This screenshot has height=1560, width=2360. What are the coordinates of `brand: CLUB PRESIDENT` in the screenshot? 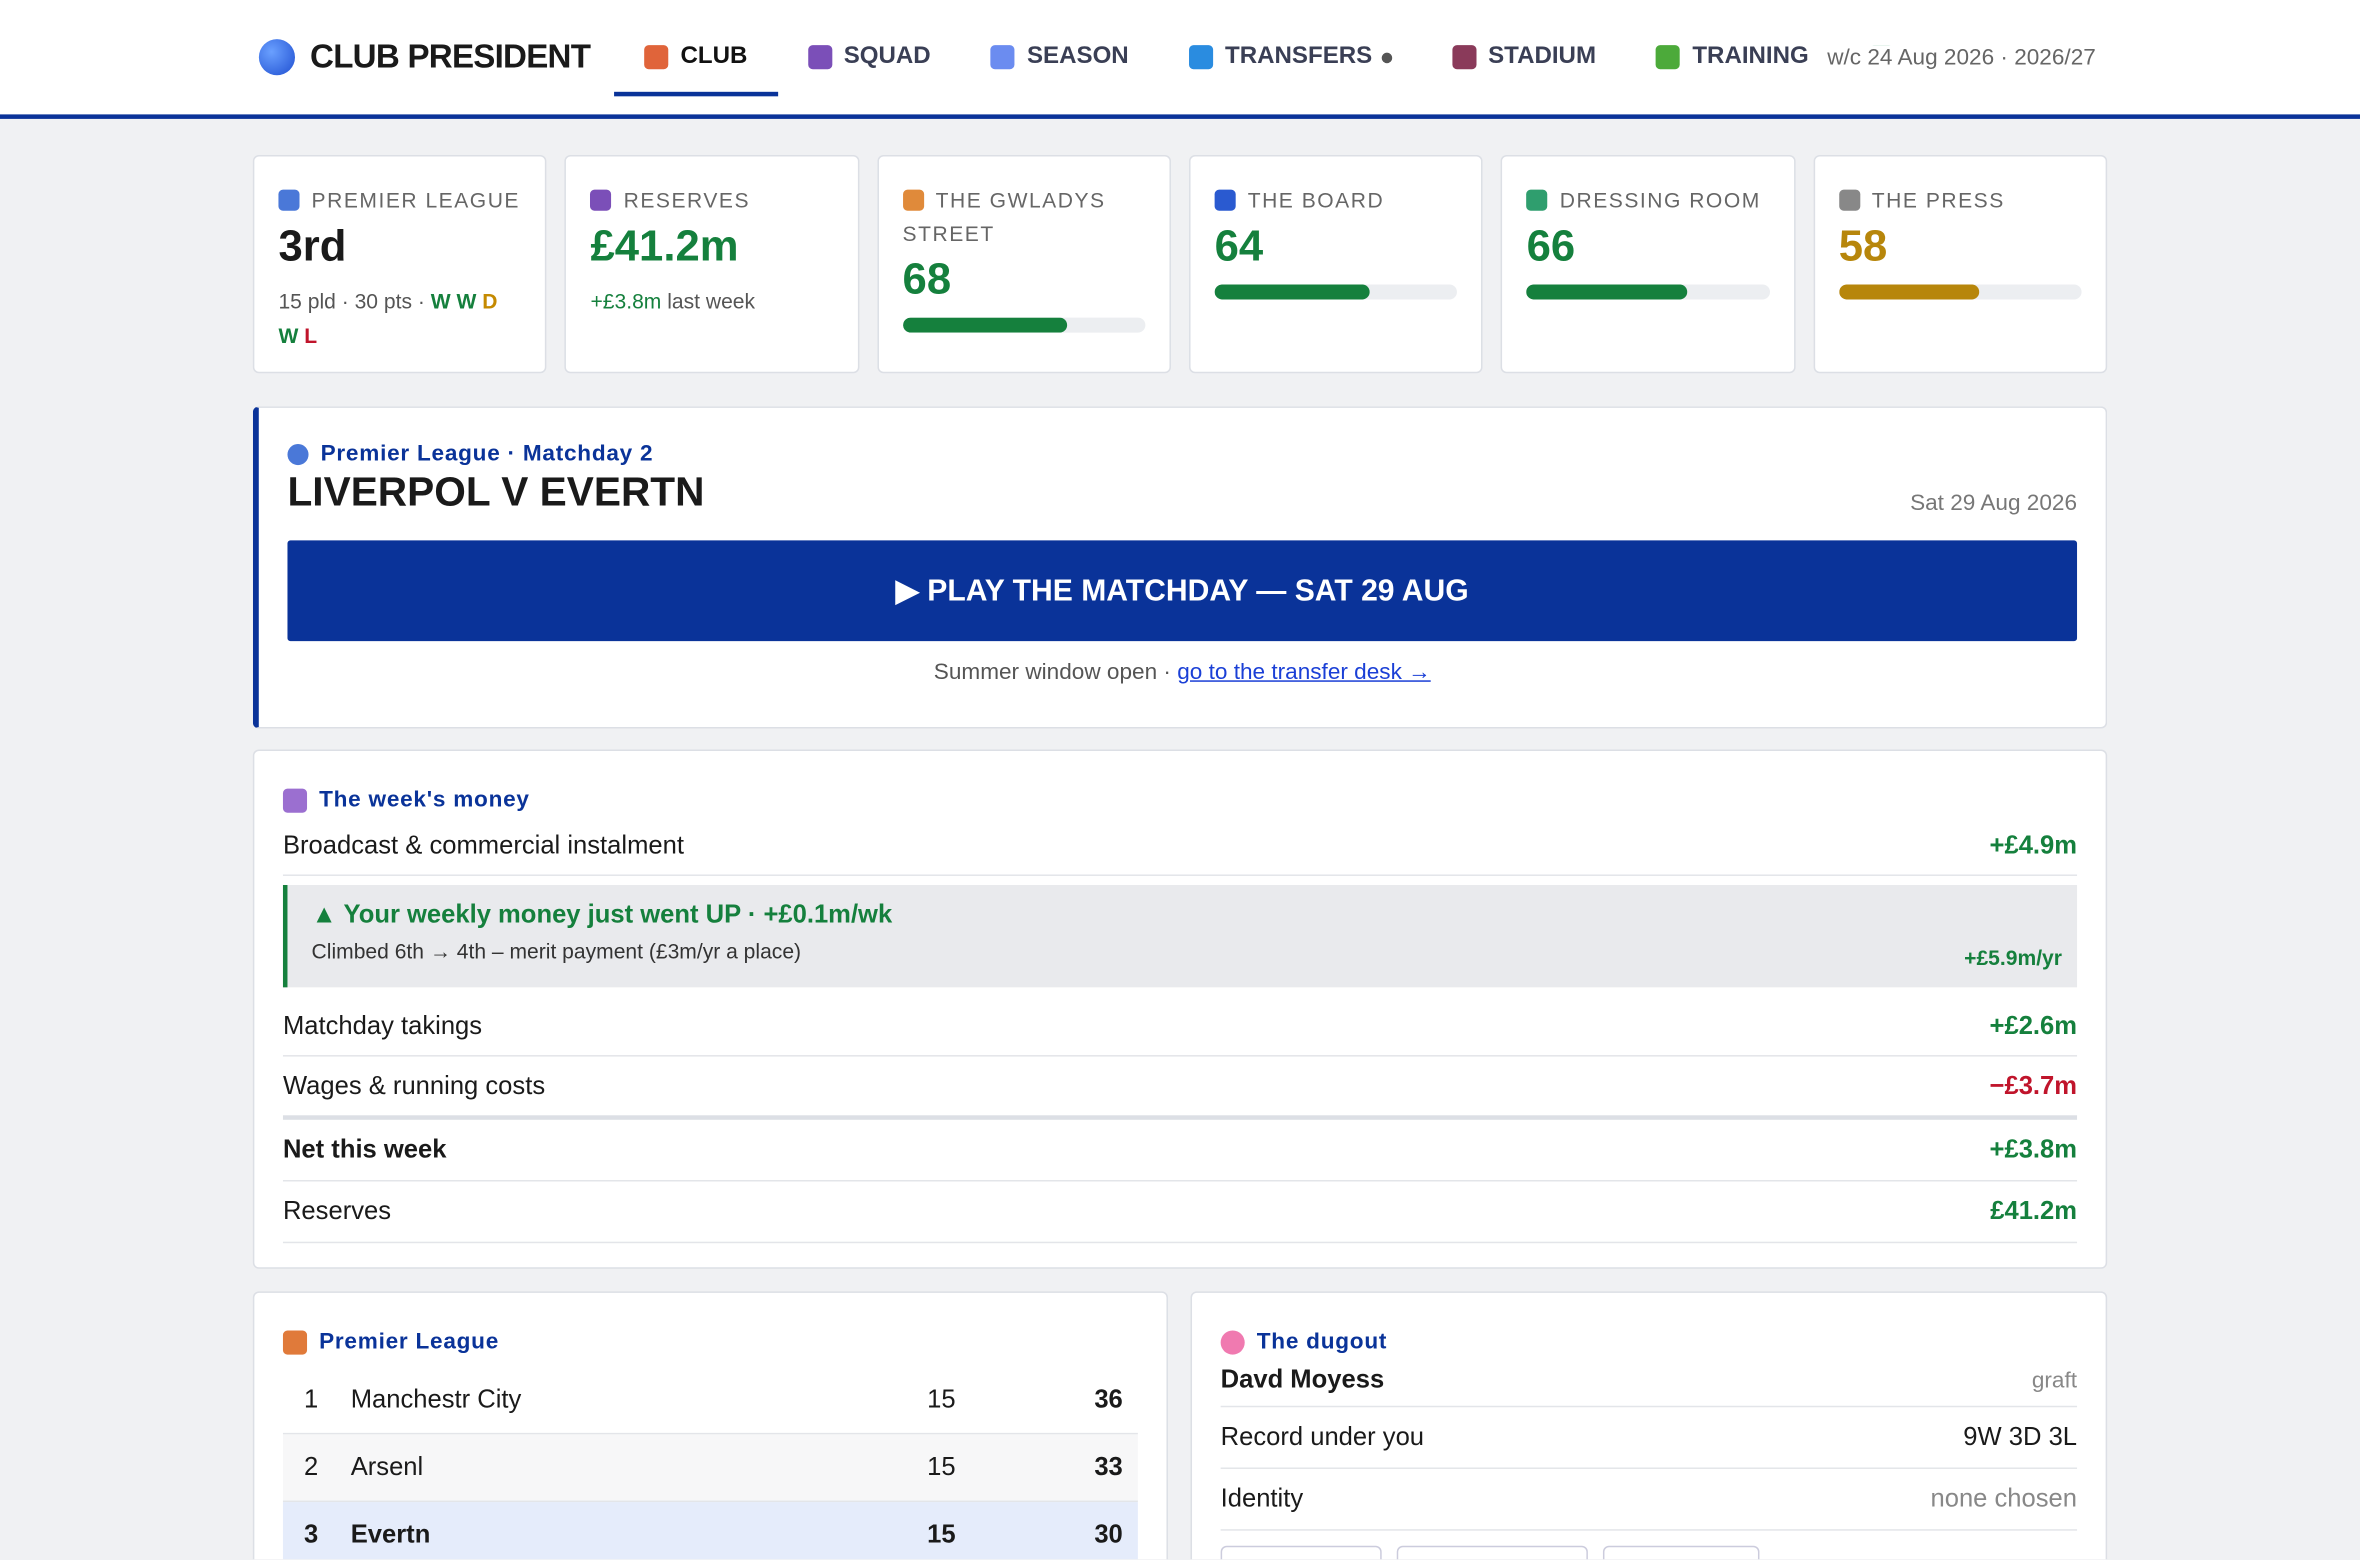 It's located at (424, 57).